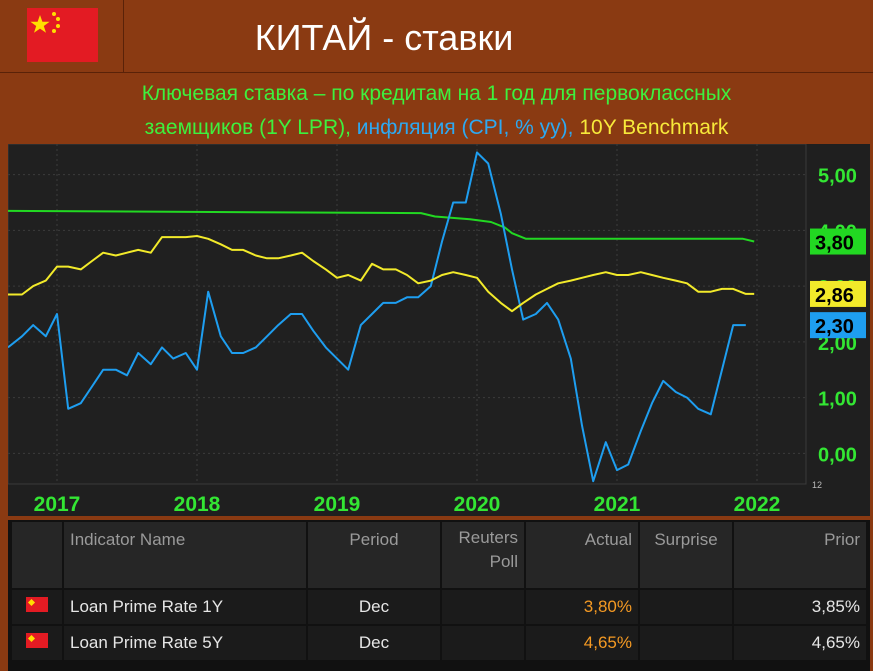 This screenshot has height=671, width=873. Describe the element at coordinates (837, 400) in the screenshot. I see `y-tick-label: 1,00` at that location.